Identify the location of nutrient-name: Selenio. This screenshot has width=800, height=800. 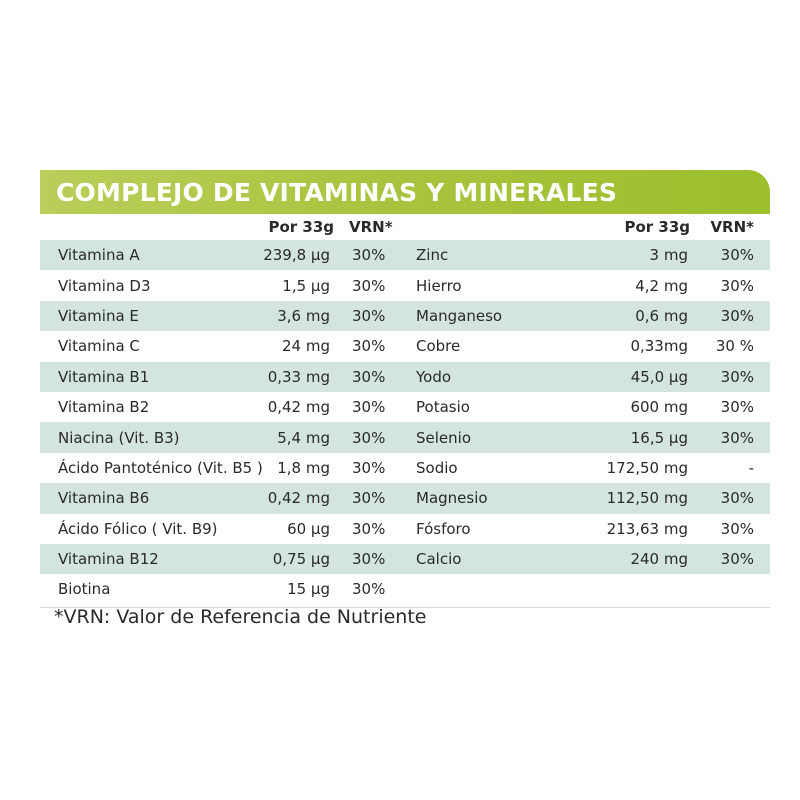
(443, 437).